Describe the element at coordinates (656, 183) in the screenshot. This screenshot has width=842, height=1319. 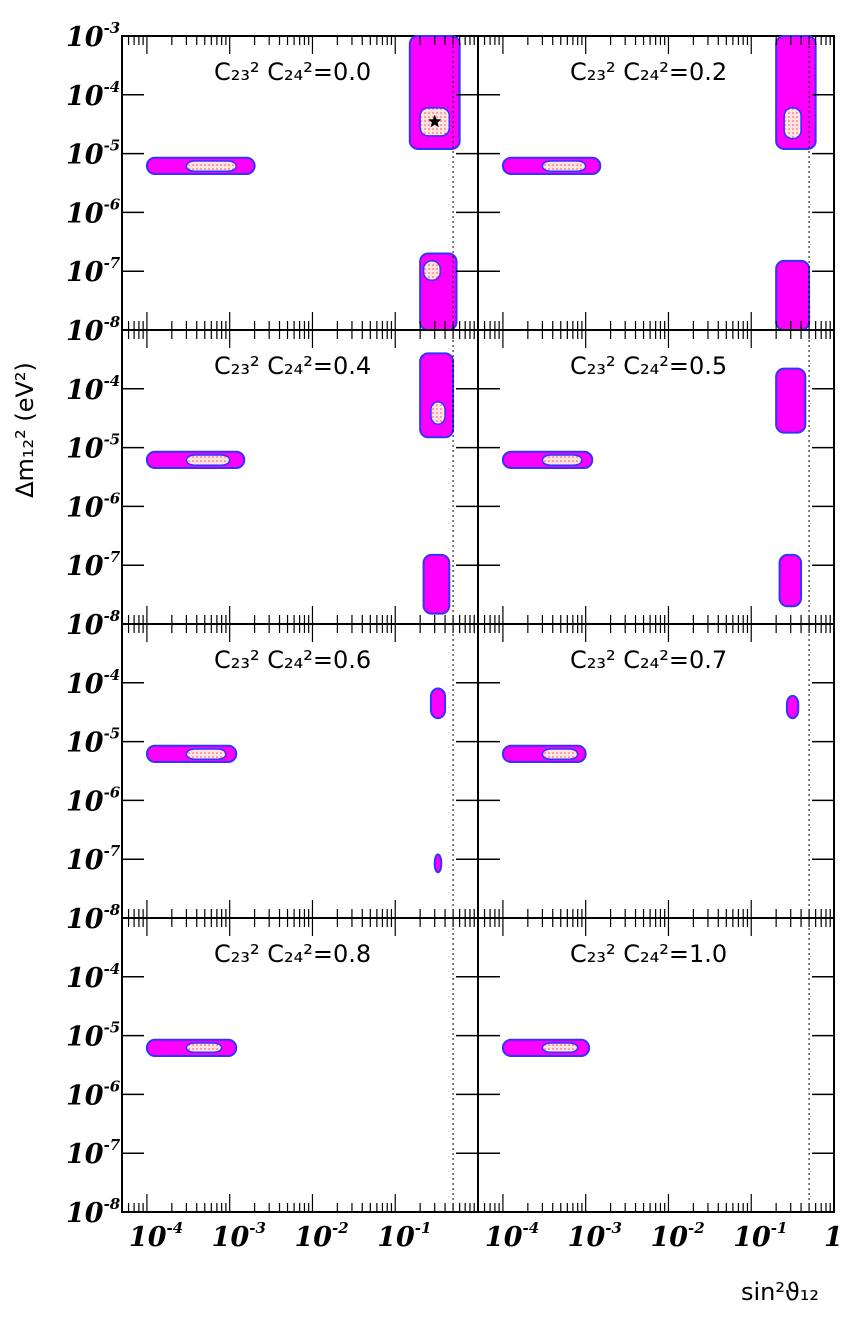
I see `panel-0-2: C₂₃² C₂₄²=0.2` at that location.